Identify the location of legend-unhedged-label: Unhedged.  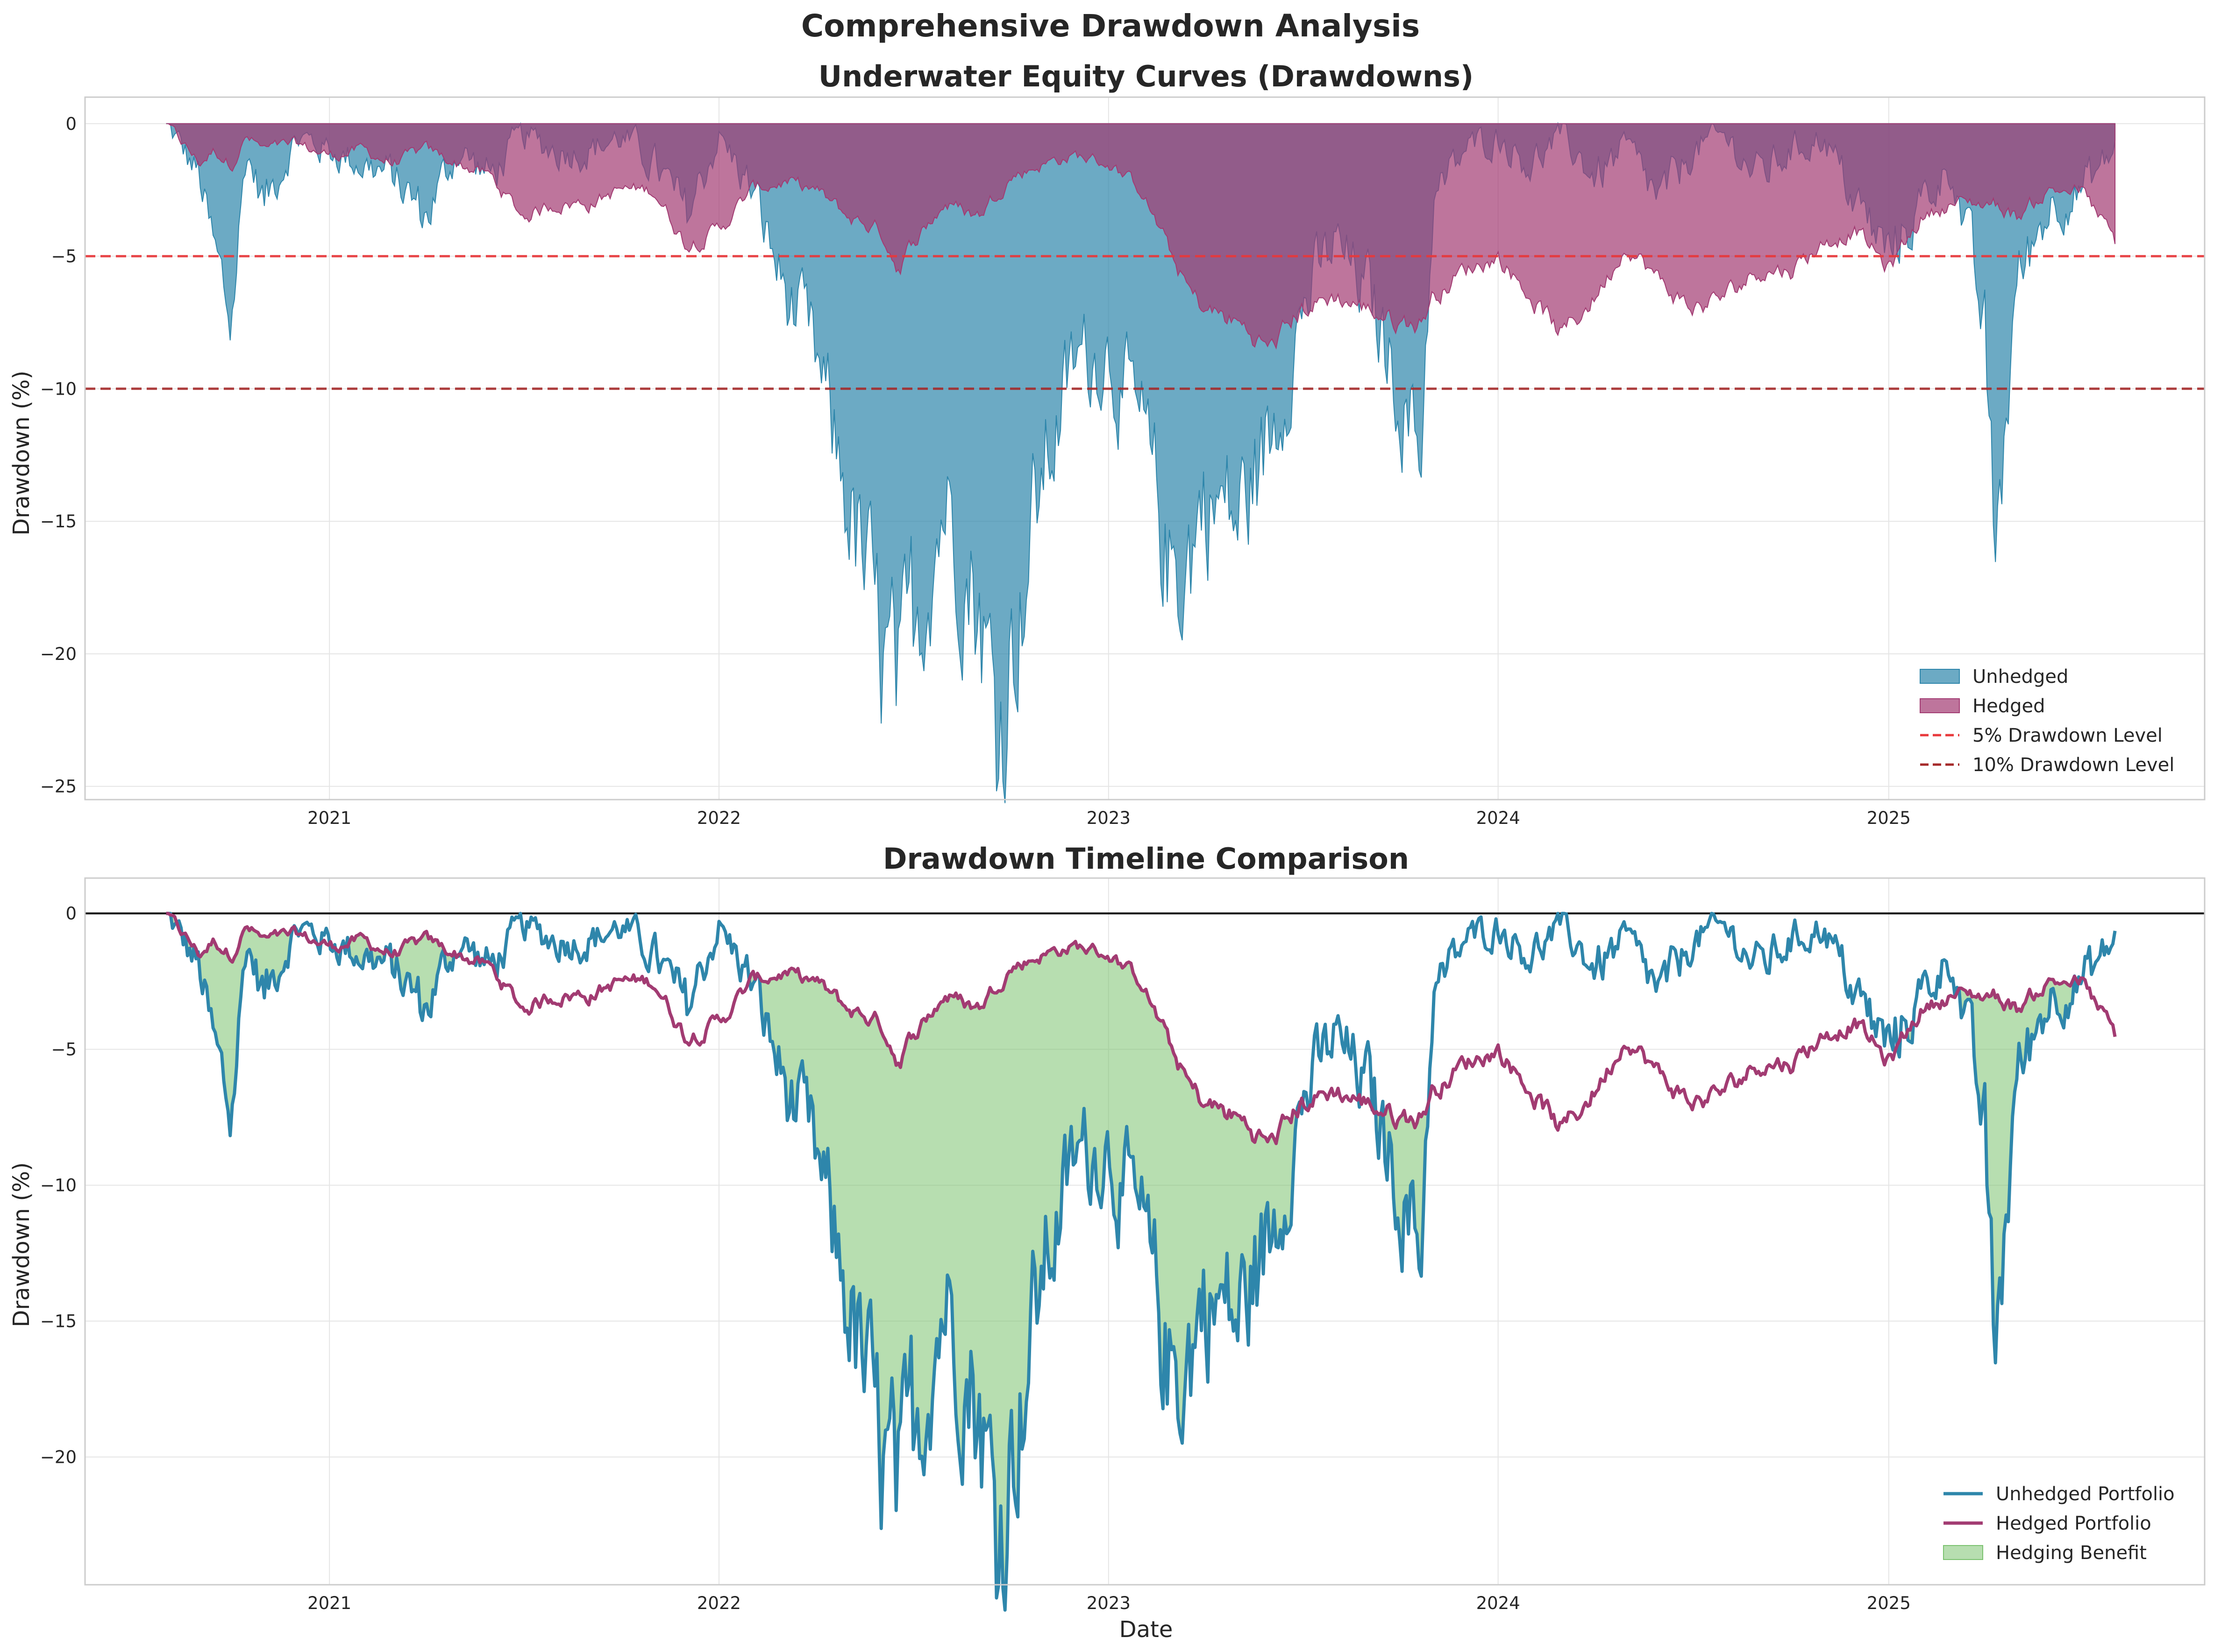
(2020, 677).